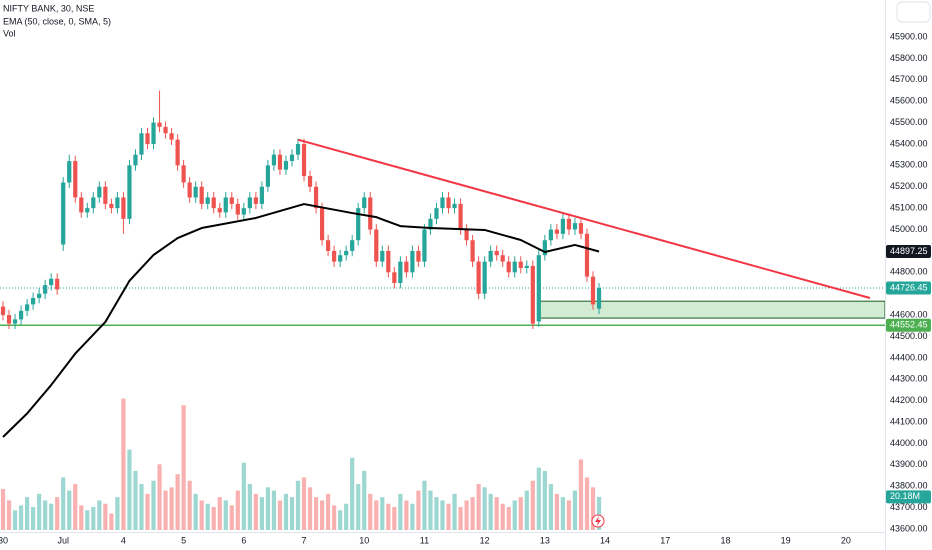 The image size is (932, 550). Describe the element at coordinates (909, 464) in the screenshot. I see `y-tick-label: 43900.00` at that location.